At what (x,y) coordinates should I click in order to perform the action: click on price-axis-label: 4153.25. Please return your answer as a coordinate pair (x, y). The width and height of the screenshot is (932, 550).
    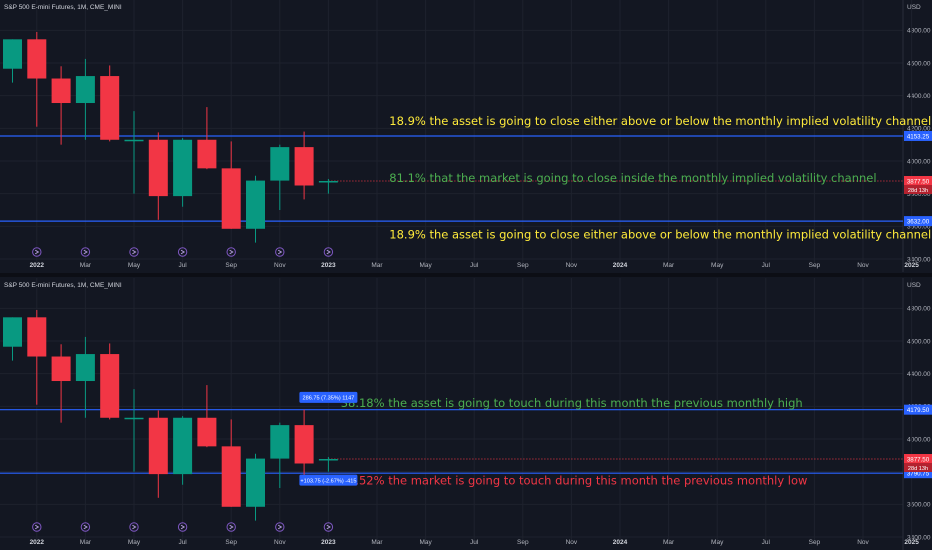
    Looking at the image, I should click on (918, 135).